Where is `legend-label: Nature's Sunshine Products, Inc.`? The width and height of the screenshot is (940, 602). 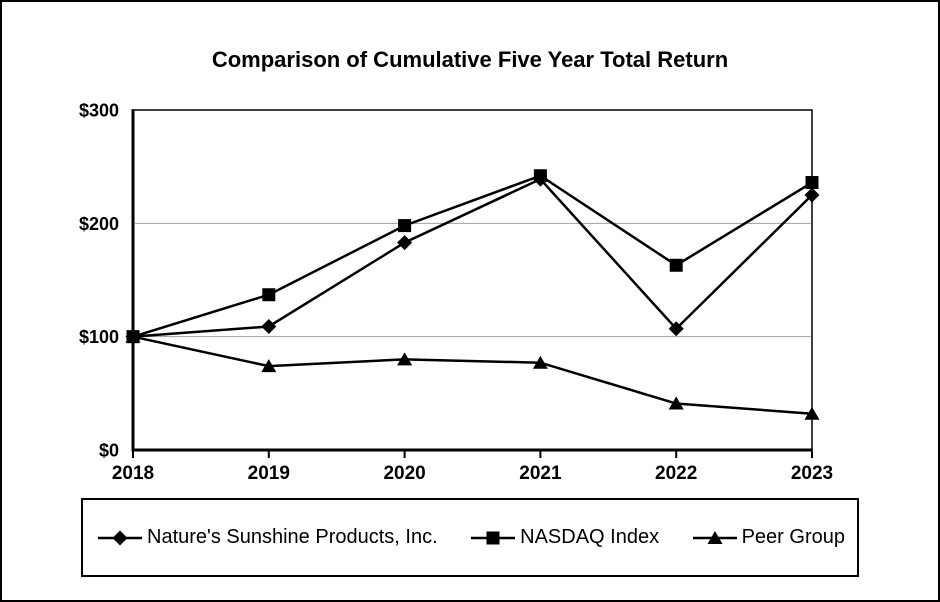
legend-label: Nature's Sunshine Products, Inc. is located at coordinates (292, 537).